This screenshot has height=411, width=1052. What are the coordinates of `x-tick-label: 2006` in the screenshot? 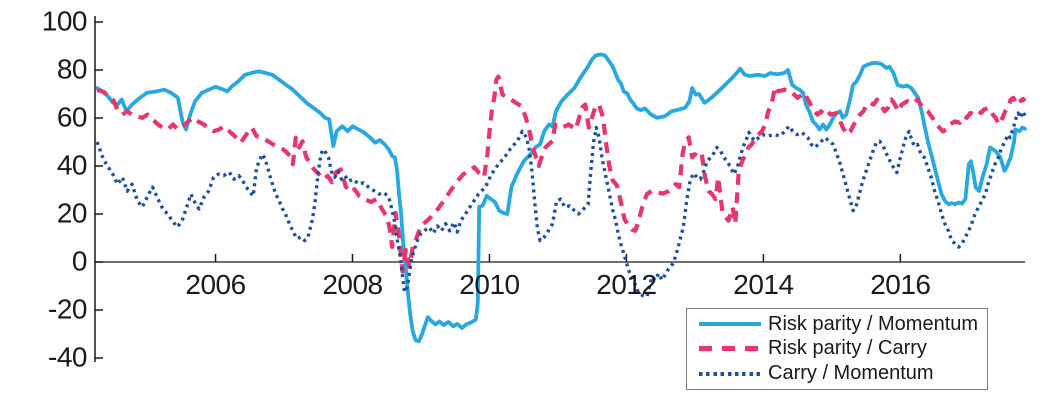 It's located at (215, 284).